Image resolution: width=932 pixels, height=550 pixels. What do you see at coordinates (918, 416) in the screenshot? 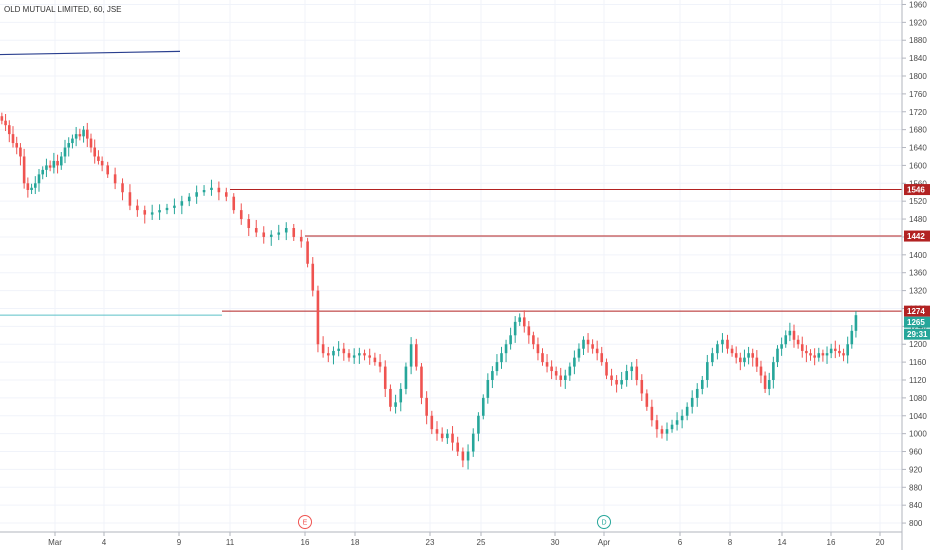
I see `price-tick-label: 1040` at bounding box center [918, 416].